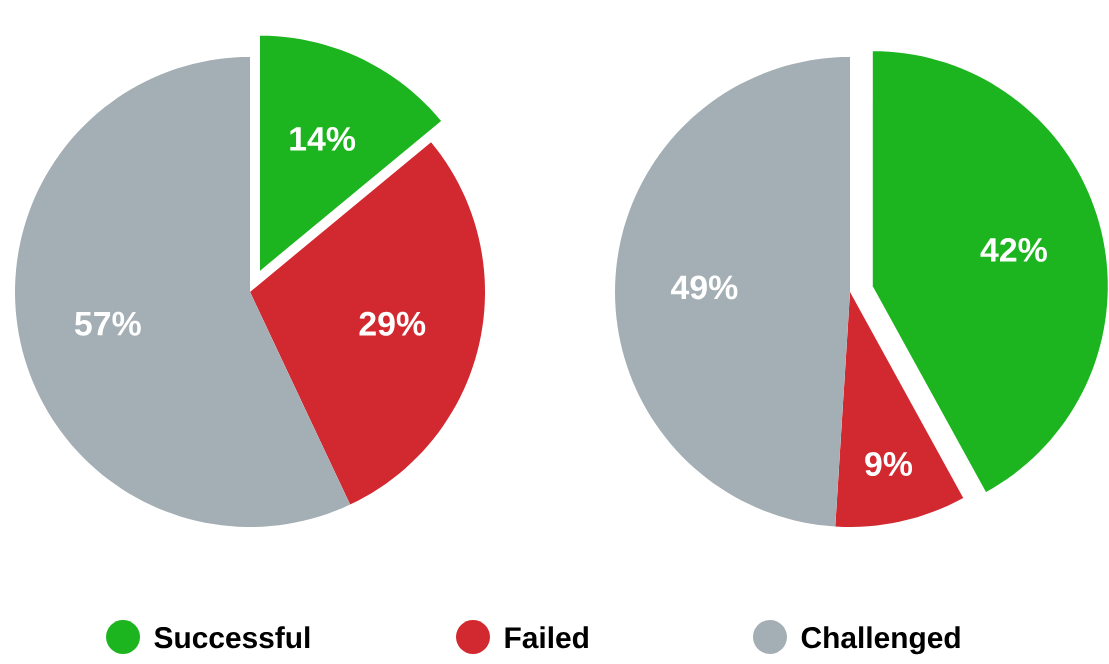 The height and width of the screenshot is (664, 1109). I want to click on data-label: 49%, so click(704, 287).